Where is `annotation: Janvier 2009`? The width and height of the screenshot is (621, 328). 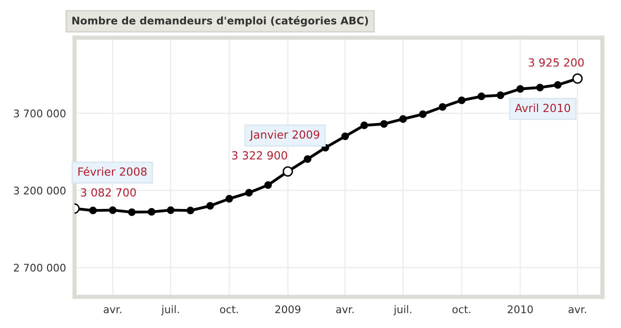
annotation: Janvier 2009 is located at coordinates (284, 135).